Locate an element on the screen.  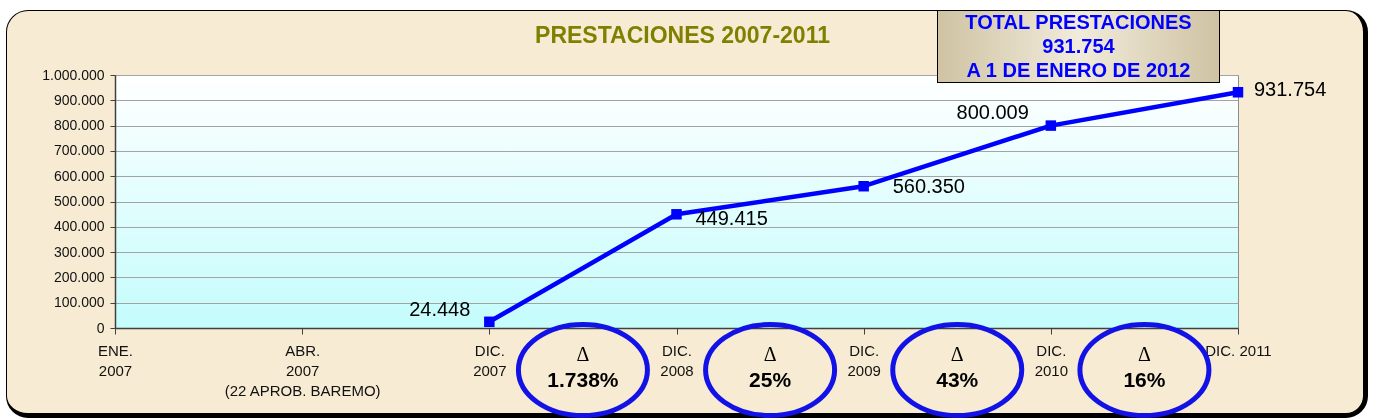
data-label: 560.350 is located at coordinates (928, 186).